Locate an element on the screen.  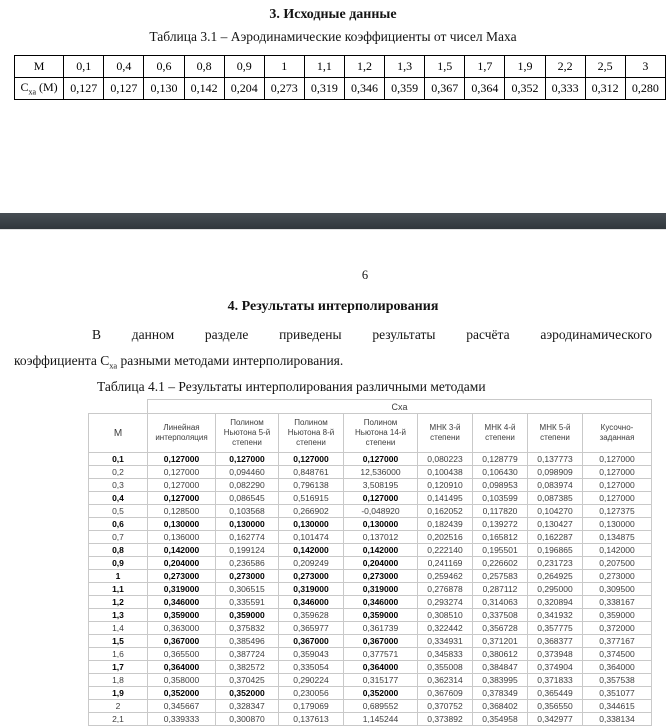
mach-value: 1,9 is located at coordinates (525, 66).